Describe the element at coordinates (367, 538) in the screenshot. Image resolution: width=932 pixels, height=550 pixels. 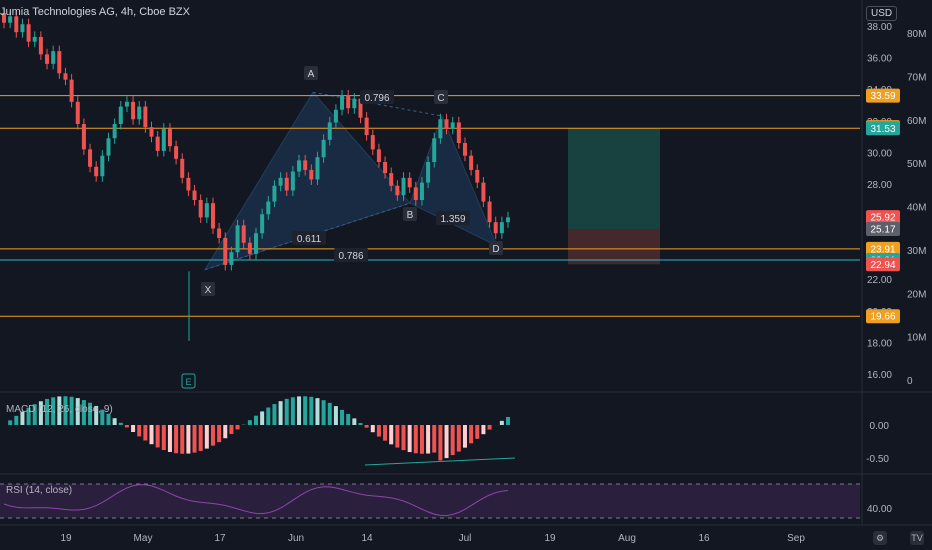
I see `x-tick-label: 14` at that location.